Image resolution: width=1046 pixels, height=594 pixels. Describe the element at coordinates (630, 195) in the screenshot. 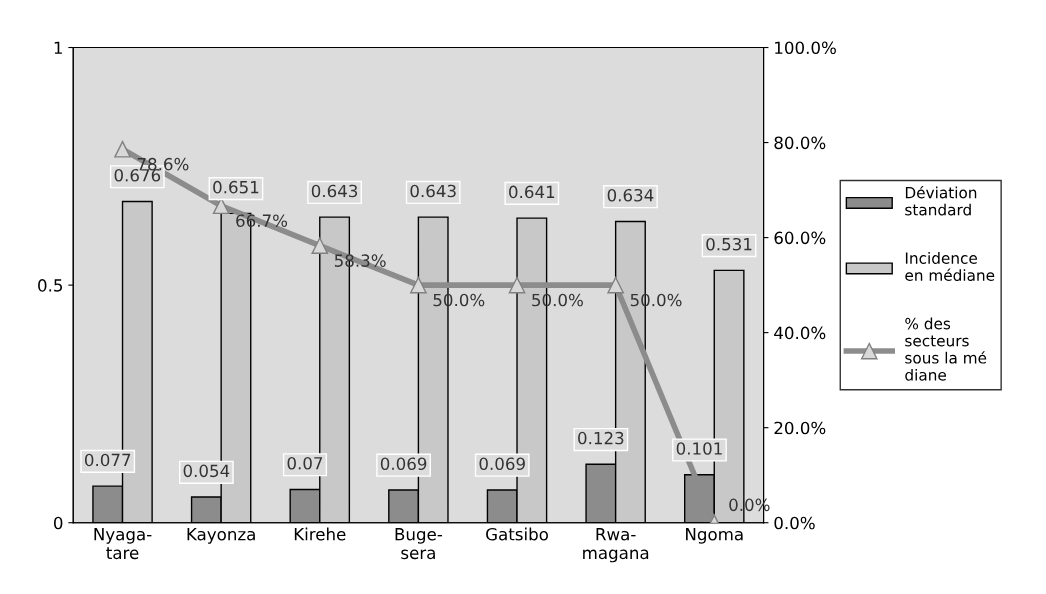

I see `data-label: 0.634` at that location.